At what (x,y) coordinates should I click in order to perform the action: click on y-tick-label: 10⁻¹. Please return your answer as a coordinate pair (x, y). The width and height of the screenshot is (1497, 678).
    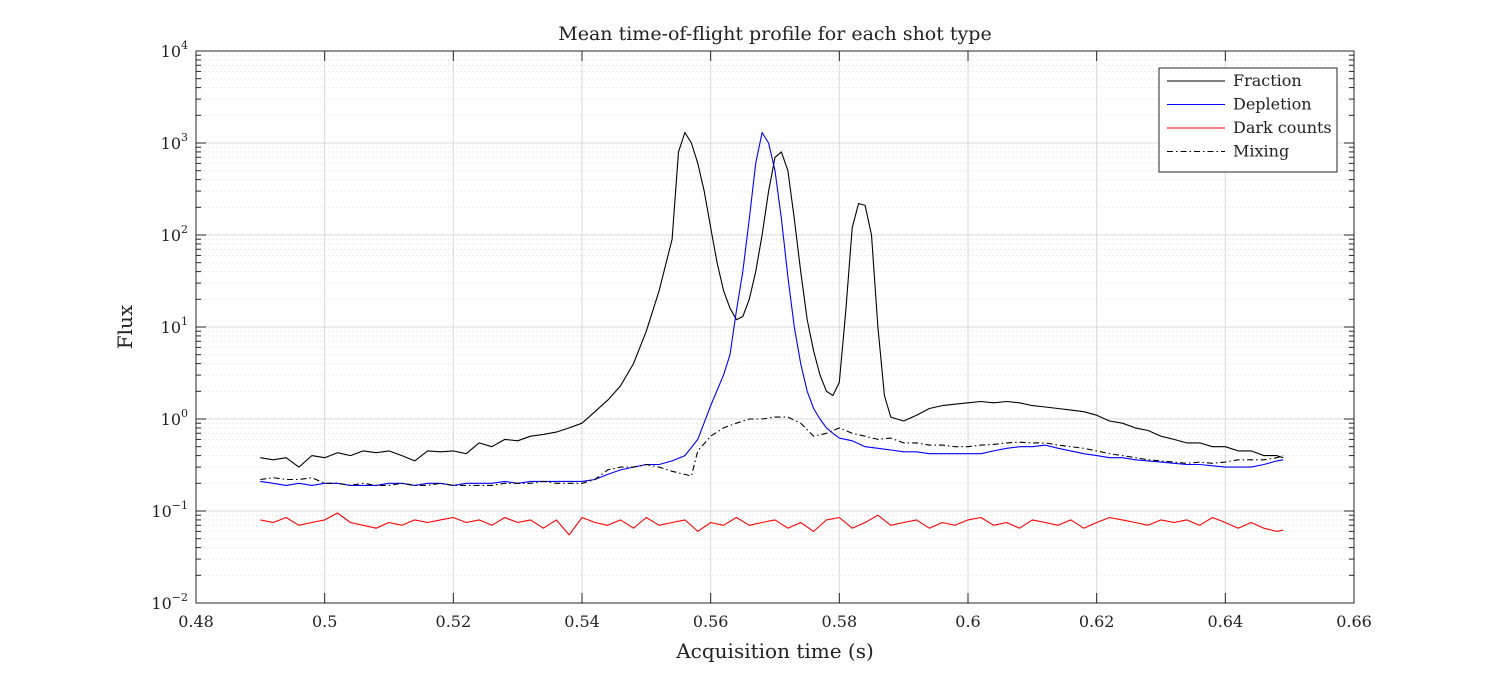
    Looking at the image, I should click on (169, 510).